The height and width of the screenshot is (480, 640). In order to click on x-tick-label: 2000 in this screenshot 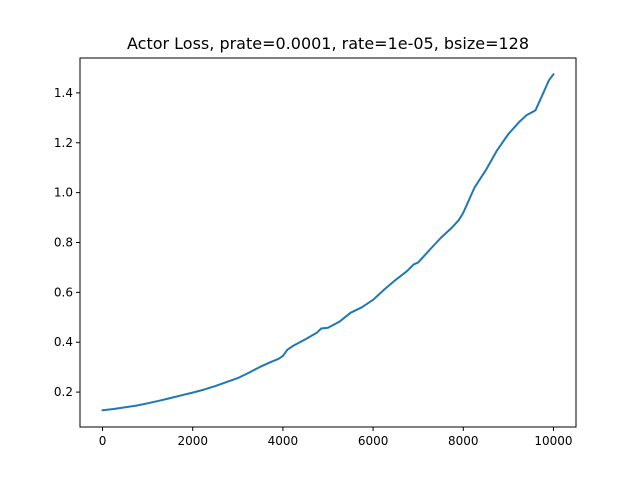, I will do `click(192, 441)`.